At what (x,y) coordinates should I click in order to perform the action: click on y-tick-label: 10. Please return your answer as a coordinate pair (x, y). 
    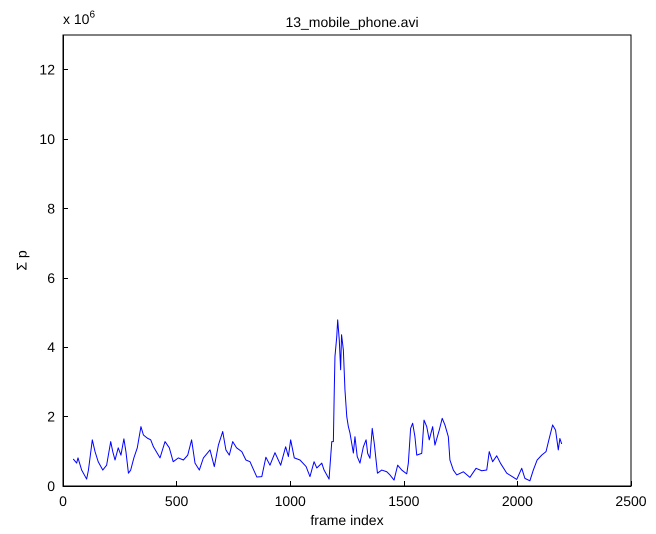
    Looking at the image, I should click on (47, 139).